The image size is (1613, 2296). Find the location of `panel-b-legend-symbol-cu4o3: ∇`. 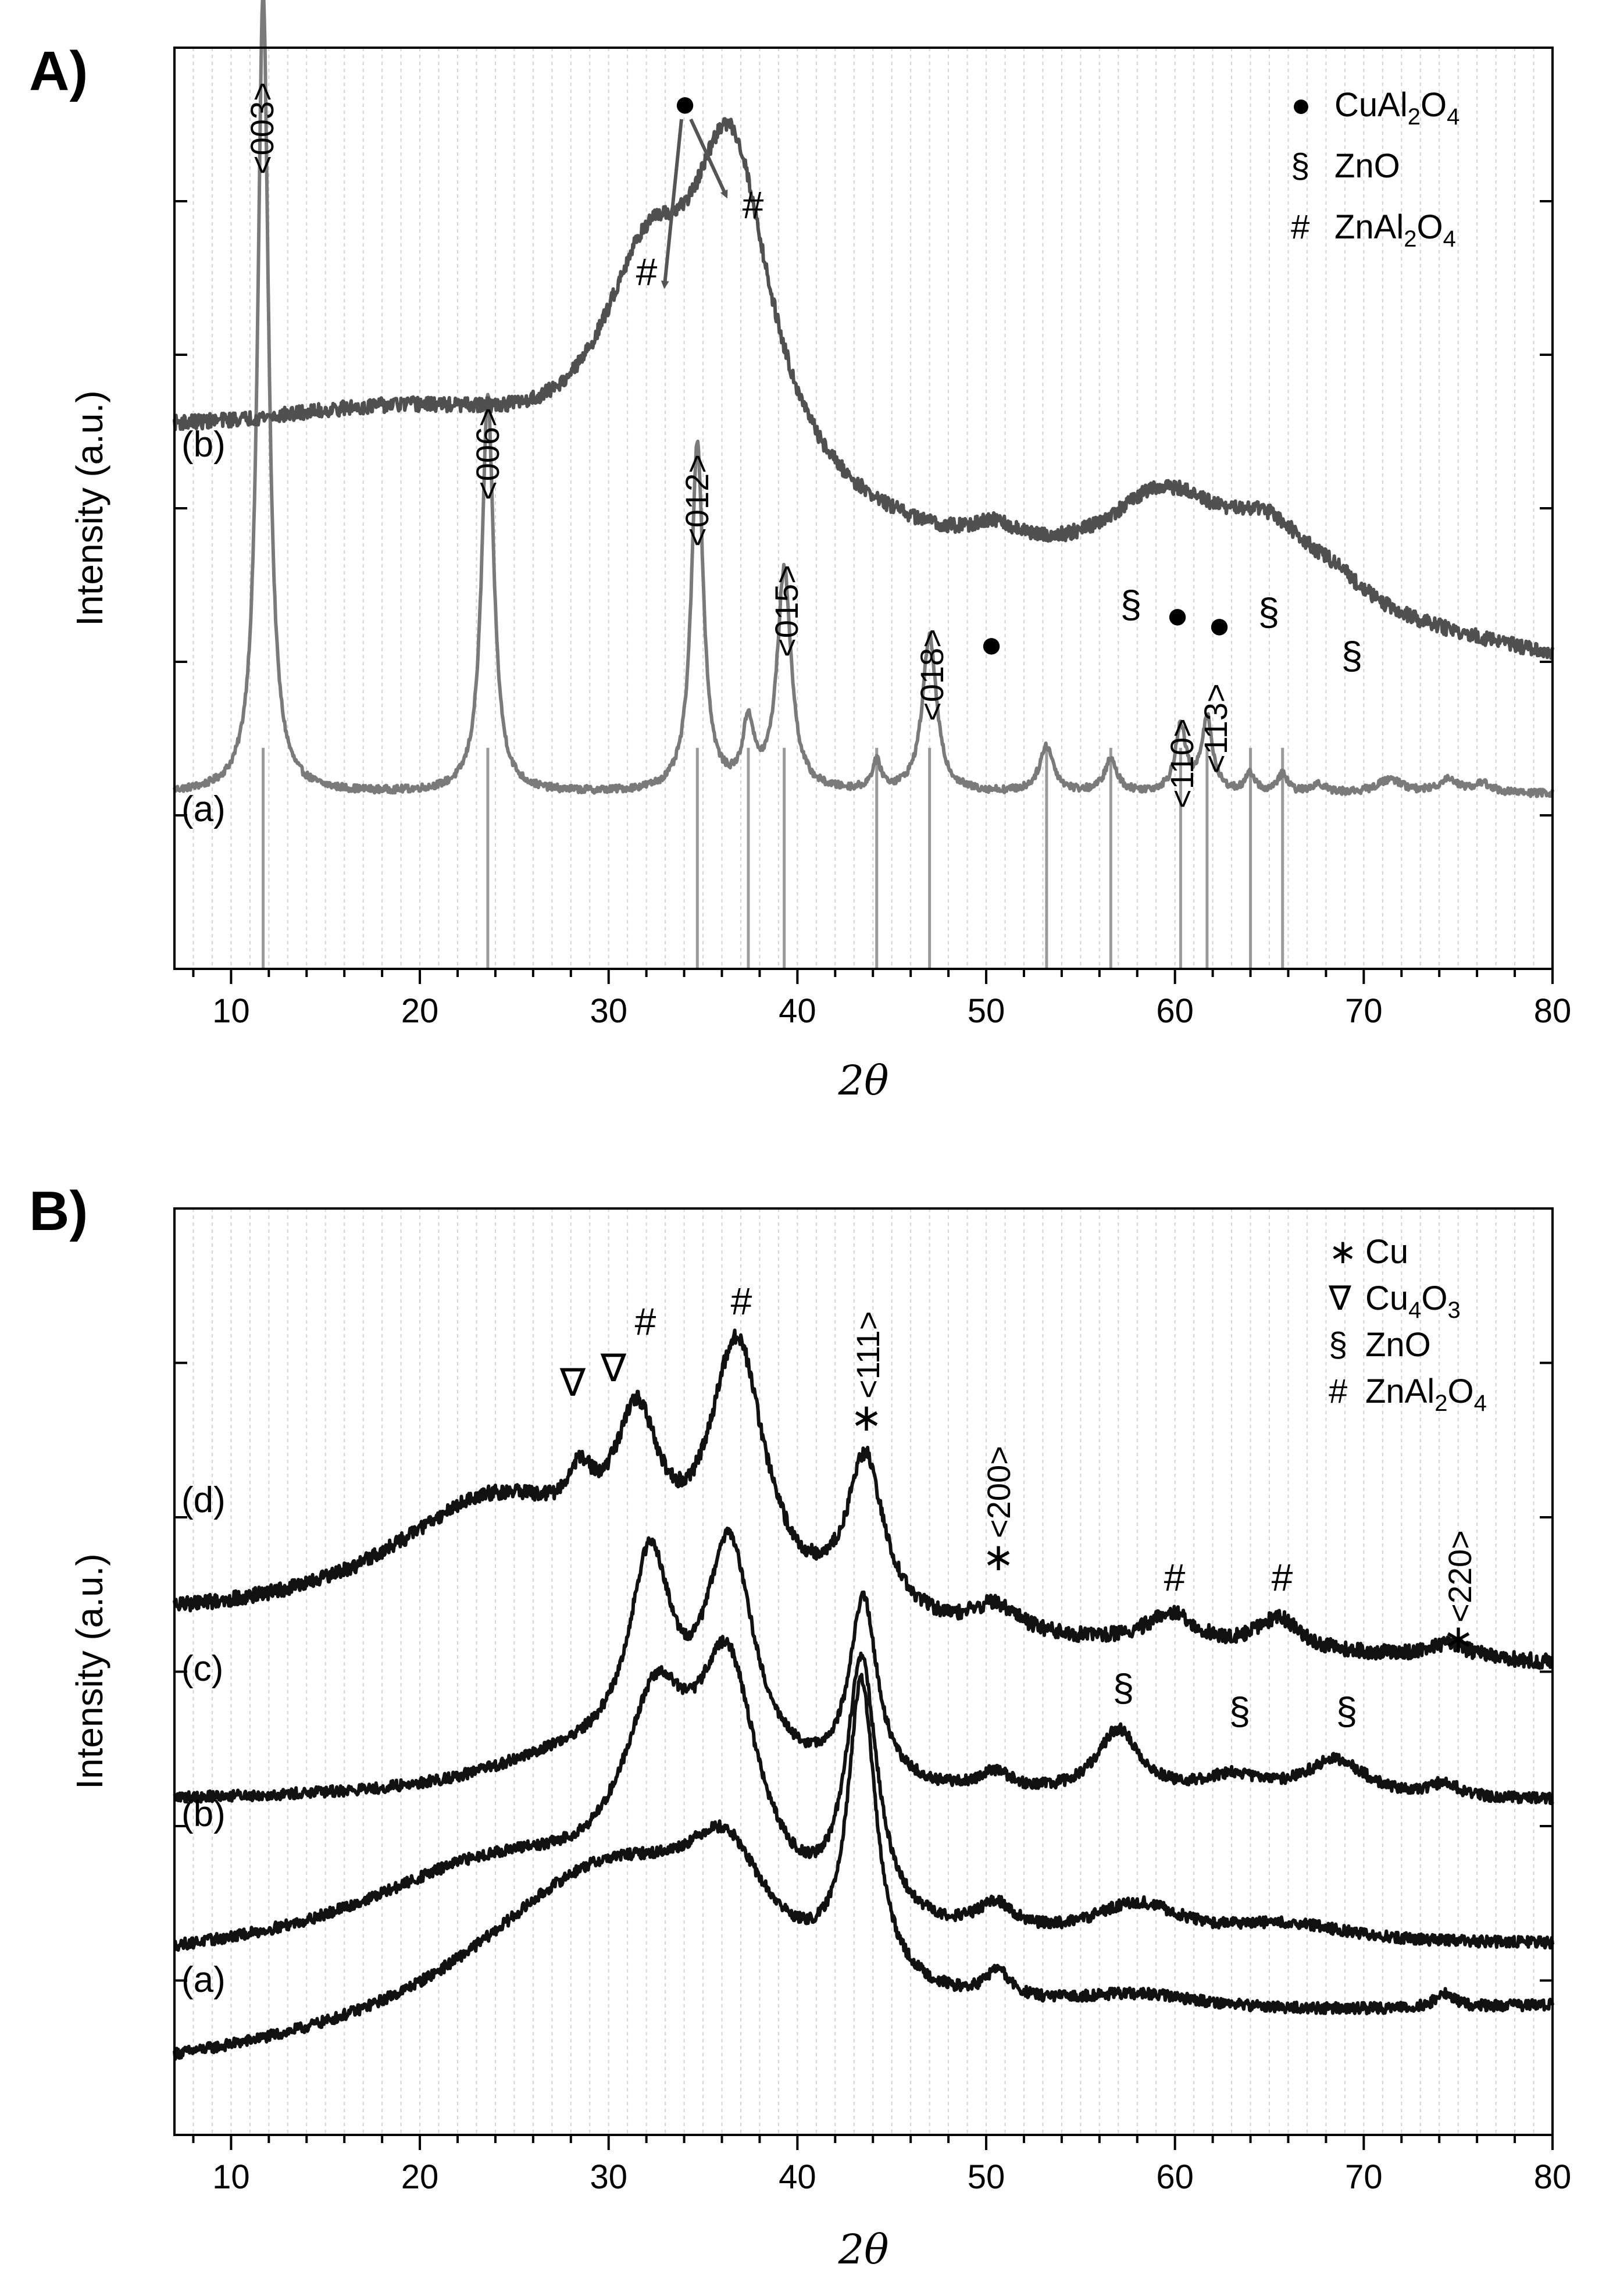

panel-b-legend-symbol-cu4o3: ∇ is located at coordinates (1340, 1298).